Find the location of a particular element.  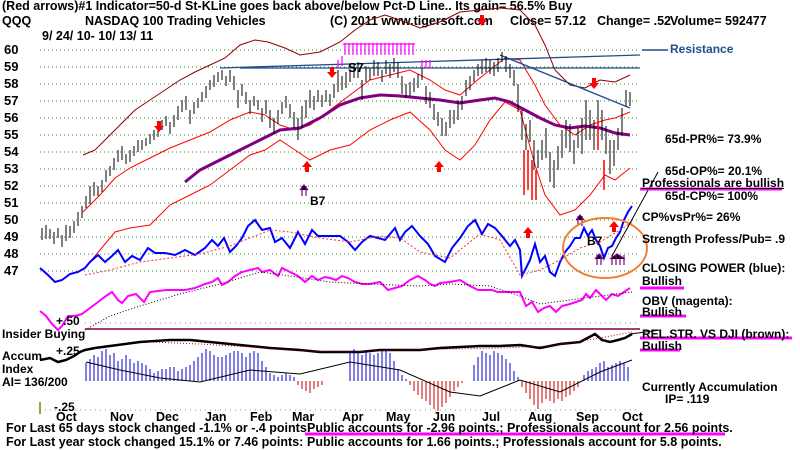

pr-65d: 65d-PR%= 73.9% is located at coordinates (713, 139).